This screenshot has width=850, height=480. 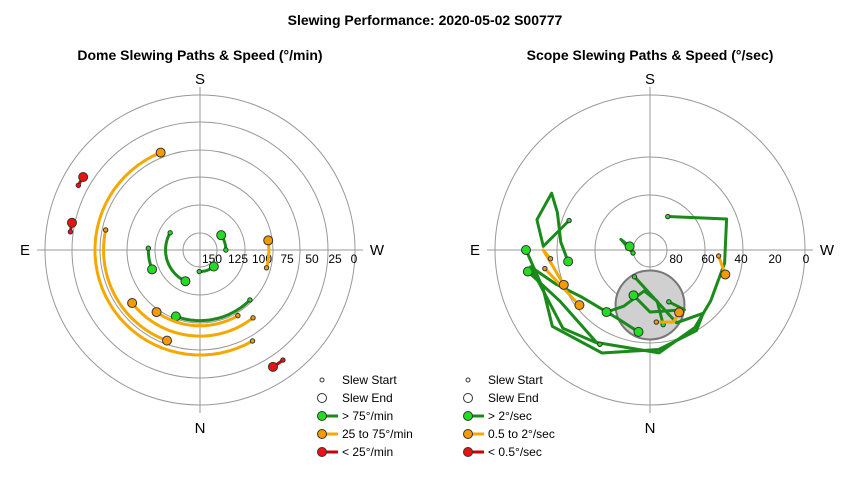 What do you see at coordinates (335, 259) in the screenshot?
I see `radial-tick-label: 25` at bounding box center [335, 259].